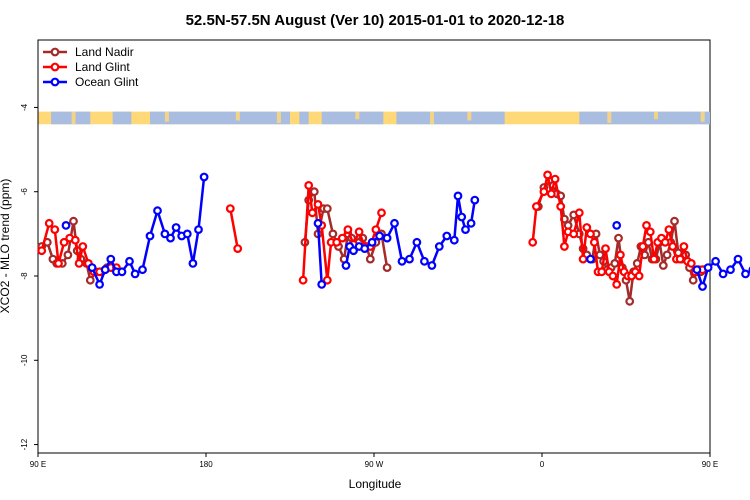 The width and height of the screenshot is (750, 500). I want to click on legend-marker, so click(55, 82).